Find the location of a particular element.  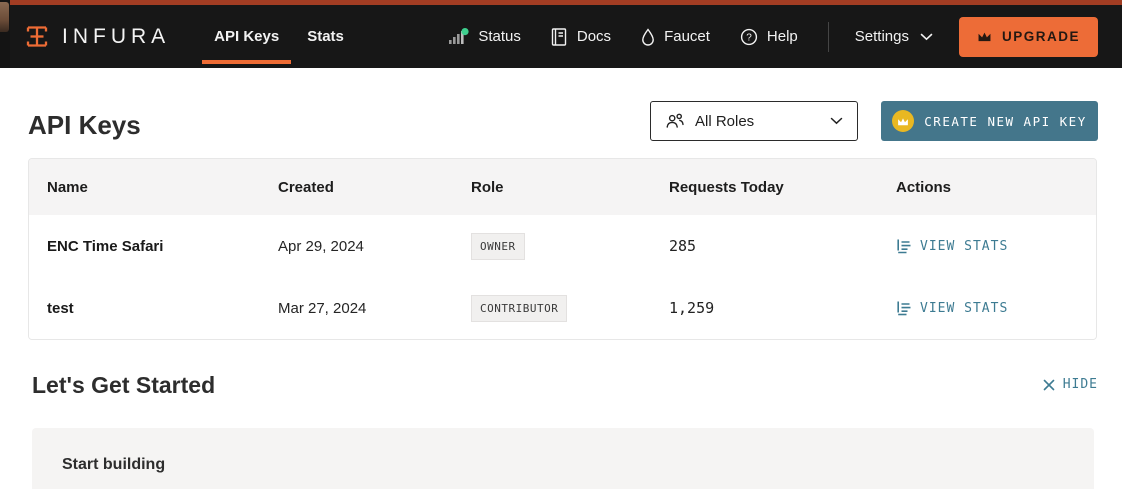

api-key-created: Mar 27, 2024 is located at coordinates (322, 308).